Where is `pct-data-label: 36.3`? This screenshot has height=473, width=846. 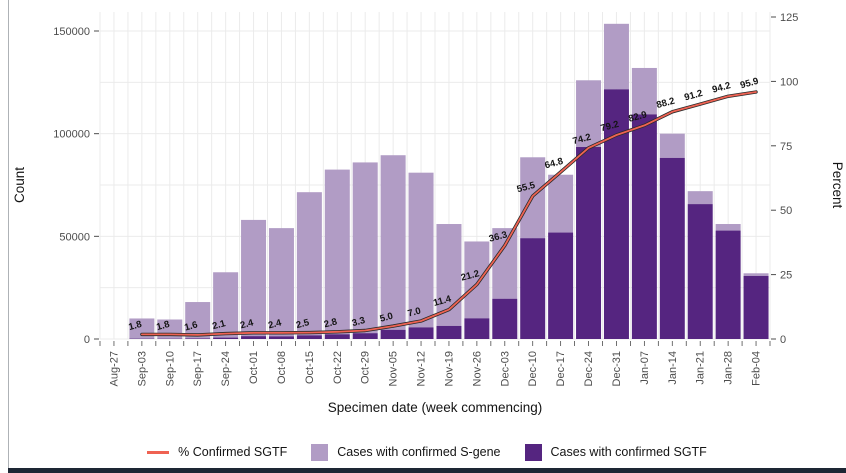 pct-data-label: 36.3 is located at coordinates (498, 236).